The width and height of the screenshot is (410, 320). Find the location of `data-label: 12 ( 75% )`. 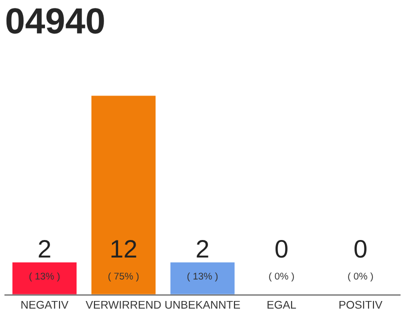

data-label: 12 ( 75% ) is located at coordinates (123, 261).